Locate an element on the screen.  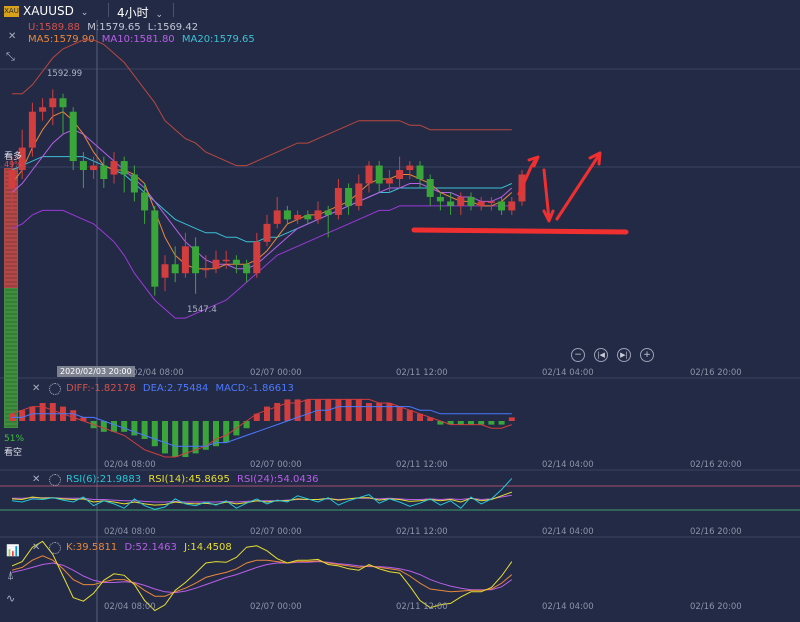
waveform-icon: ∿ is located at coordinates (11, 598).